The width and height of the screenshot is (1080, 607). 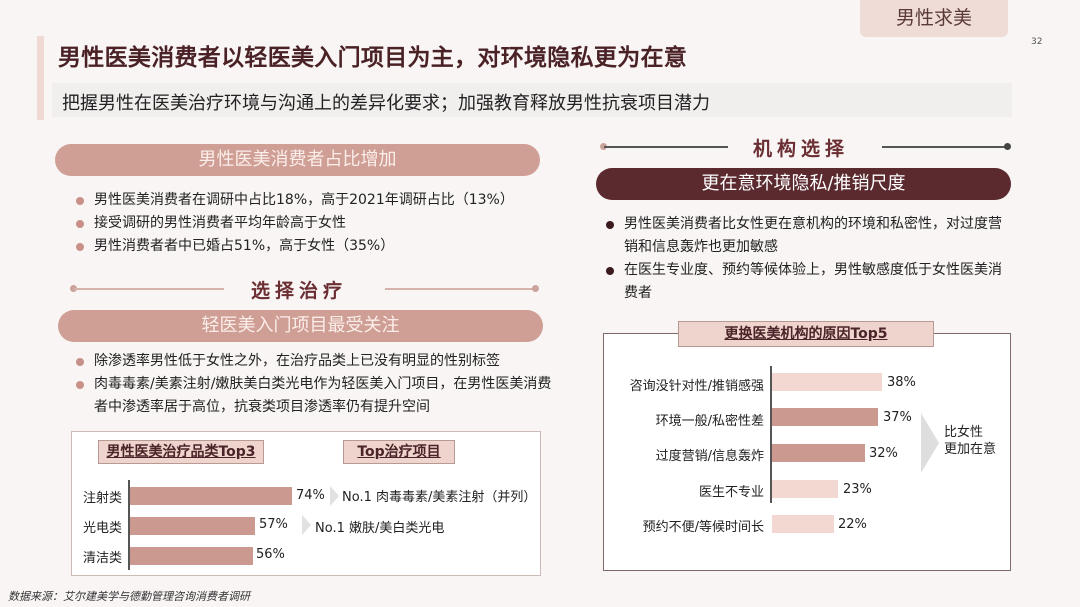 I want to click on pill-male-share-increase: 男性医美消费者占比增加, so click(x=297, y=160).